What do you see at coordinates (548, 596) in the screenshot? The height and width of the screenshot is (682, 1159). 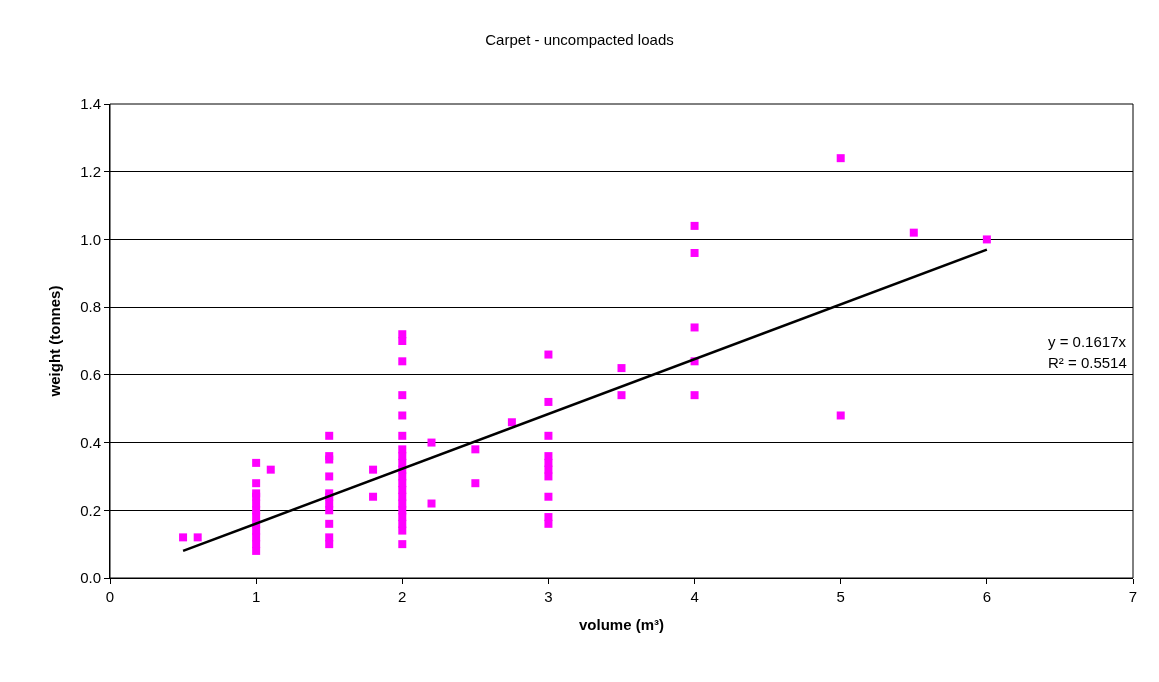 I see `x-tick-label: 3` at bounding box center [548, 596].